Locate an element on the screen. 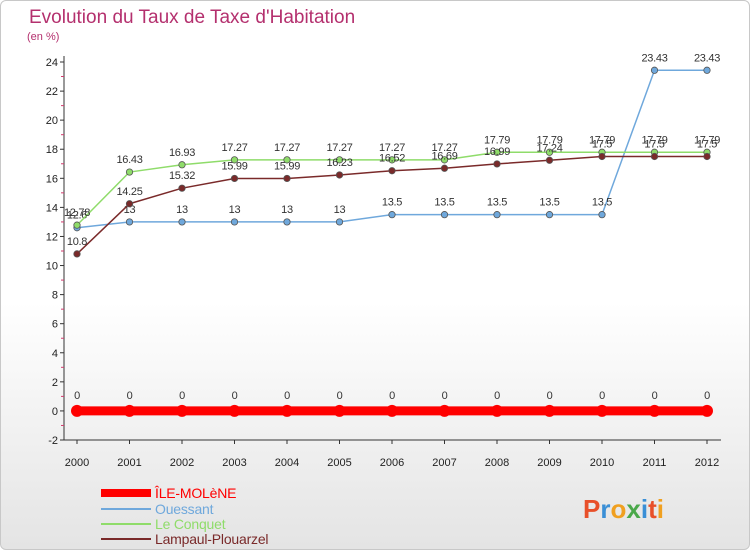 The image size is (750, 550). logo-letter: r is located at coordinates (605, 509).